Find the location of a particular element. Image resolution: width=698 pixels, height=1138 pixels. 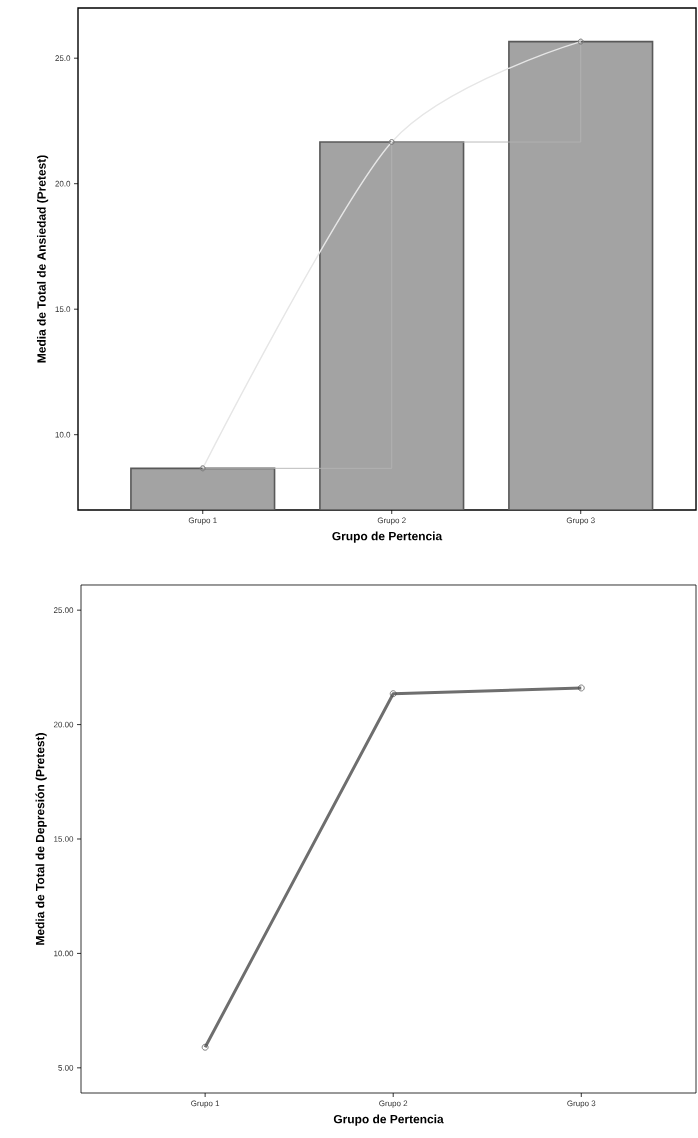

y-axis-title: Media de Total de Ansiedad (Pretest) is located at coordinates (42, 259).